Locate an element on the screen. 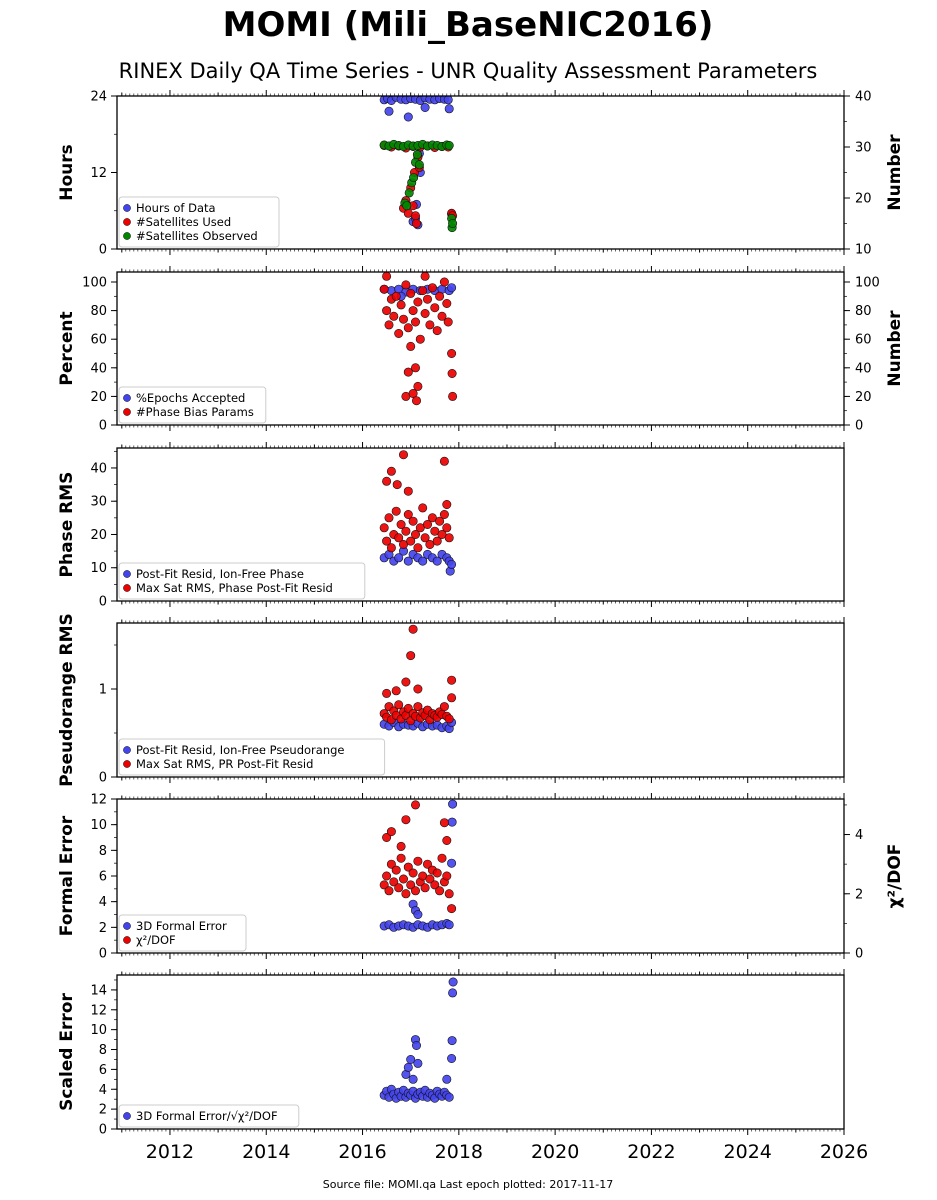 The height and width of the screenshot is (1200, 937). legend-entry: Post-Fit Resid, Ion-Free Pseudorange is located at coordinates (240, 750).